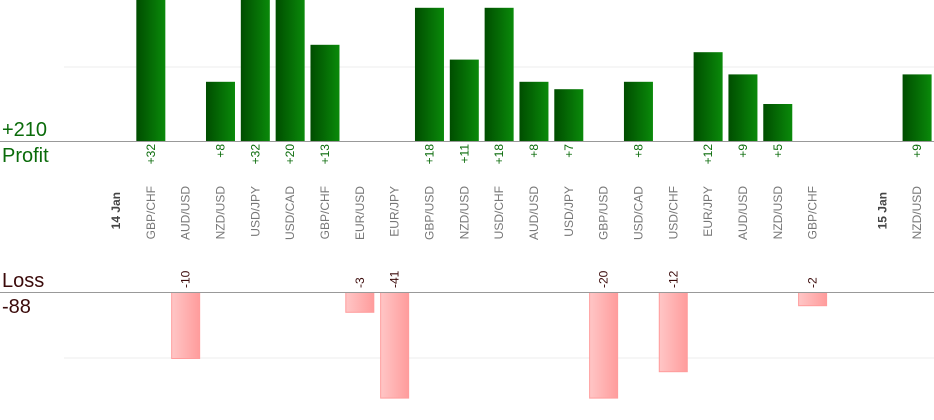 This screenshot has width=934, height=420. What do you see at coordinates (708, 154) in the screenshot?
I see `profit-value-label: +12` at bounding box center [708, 154].